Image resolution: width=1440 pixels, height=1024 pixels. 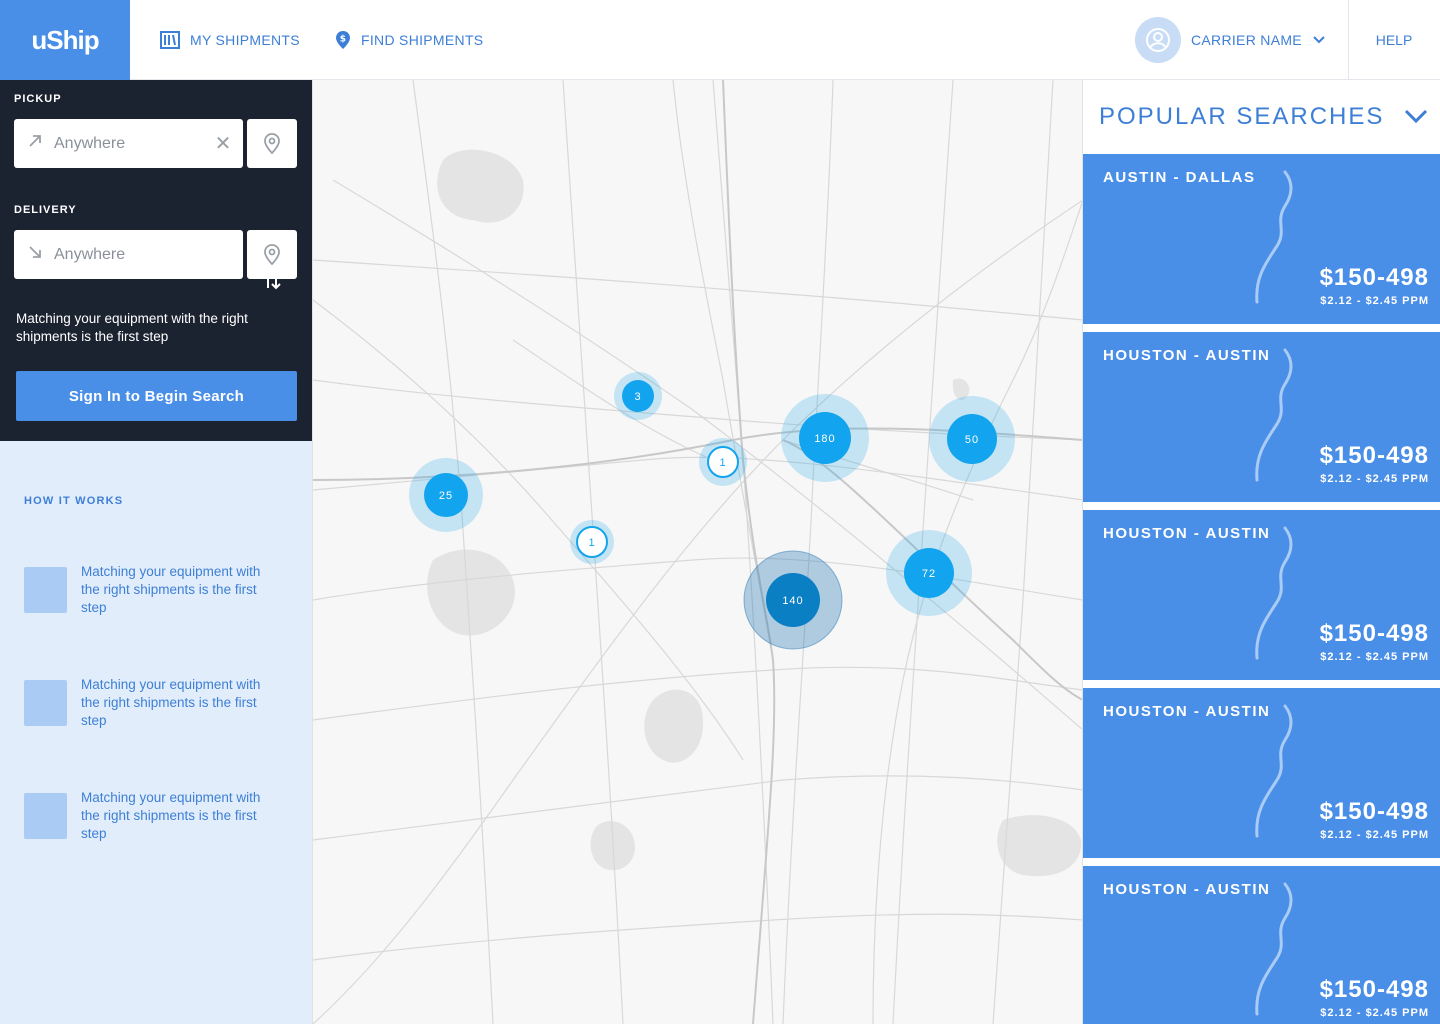 I want to click on cluster-count: 25, so click(x=446, y=496).